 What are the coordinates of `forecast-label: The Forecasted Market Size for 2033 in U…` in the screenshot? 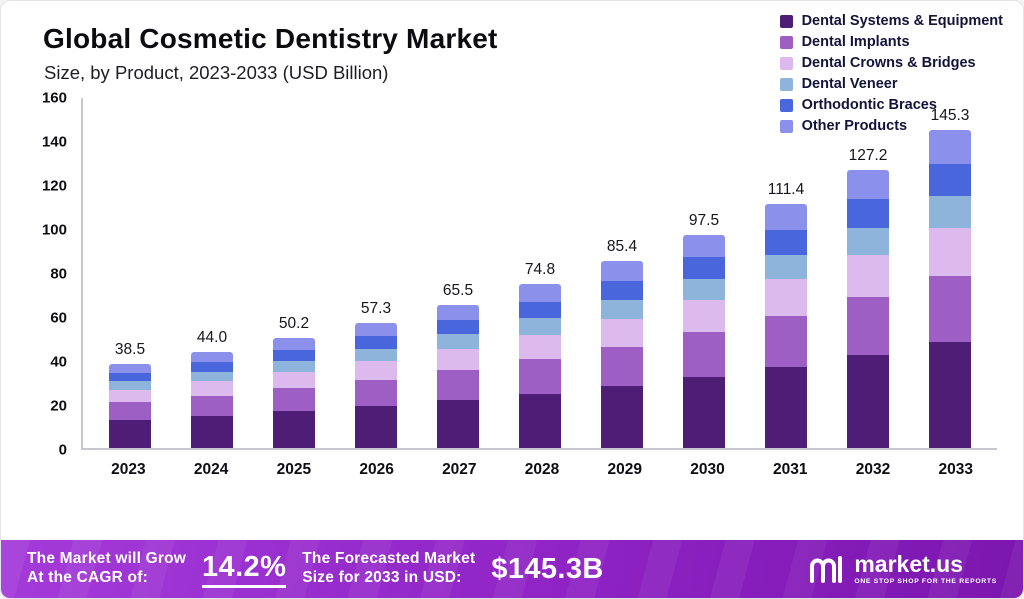 It's located at (388, 569).